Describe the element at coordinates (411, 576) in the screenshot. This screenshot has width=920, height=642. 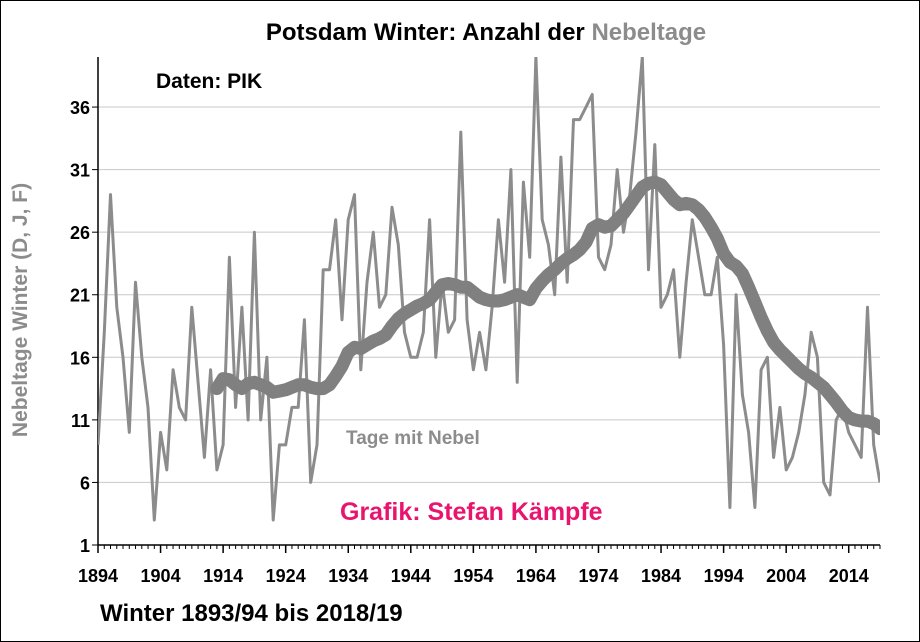
I see `x-tick-label: 1944` at that location.